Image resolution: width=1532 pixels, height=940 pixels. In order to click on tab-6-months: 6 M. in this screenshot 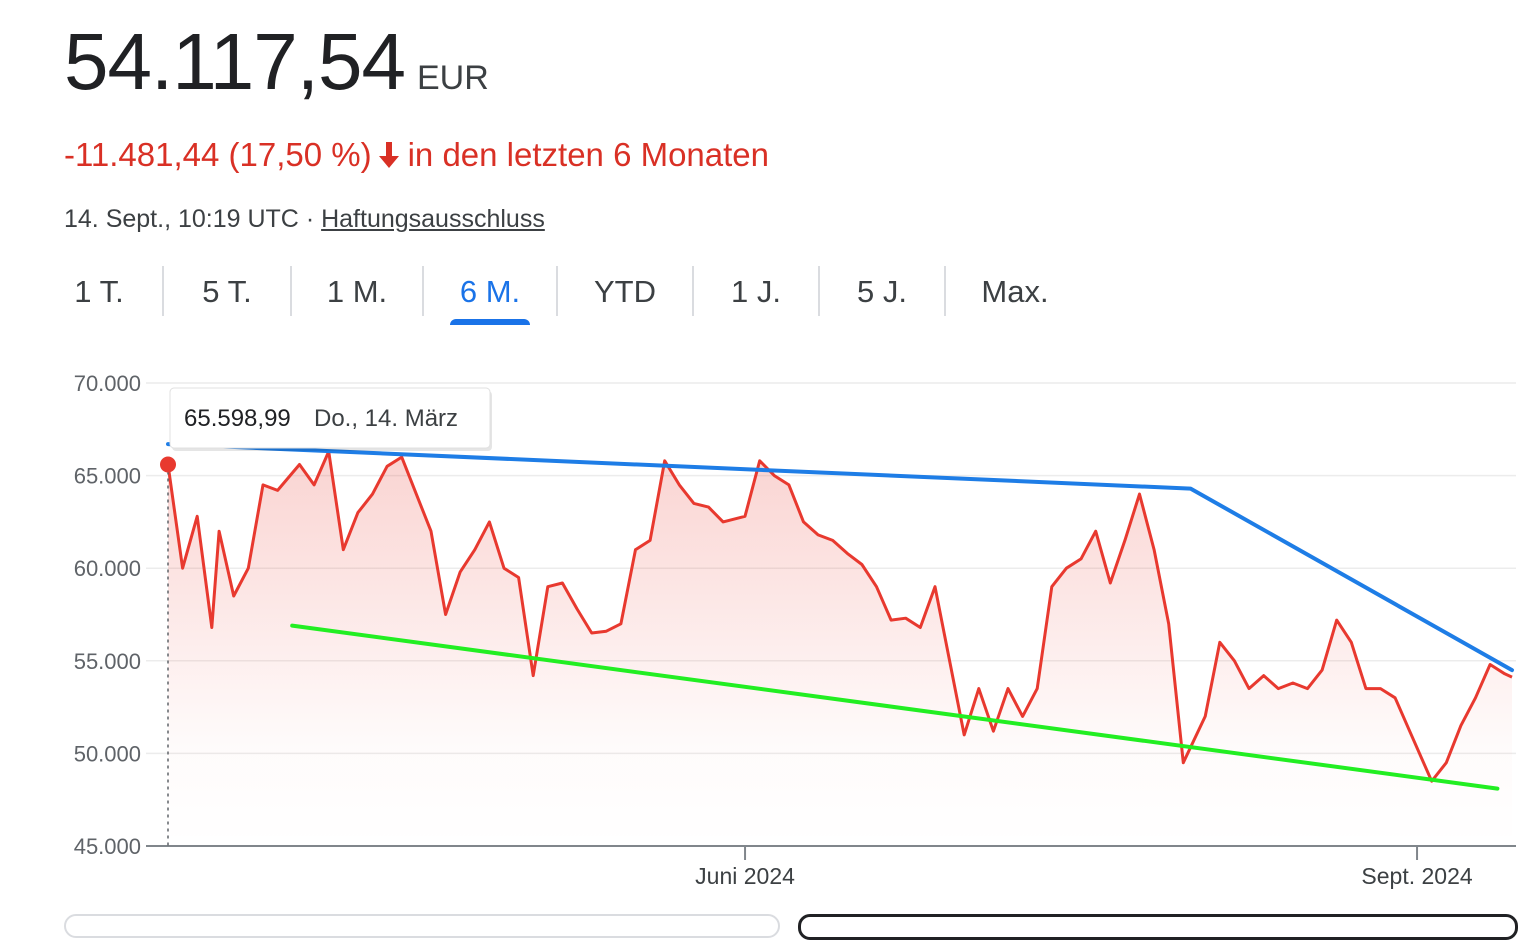, I will do `click(490, 292)`.